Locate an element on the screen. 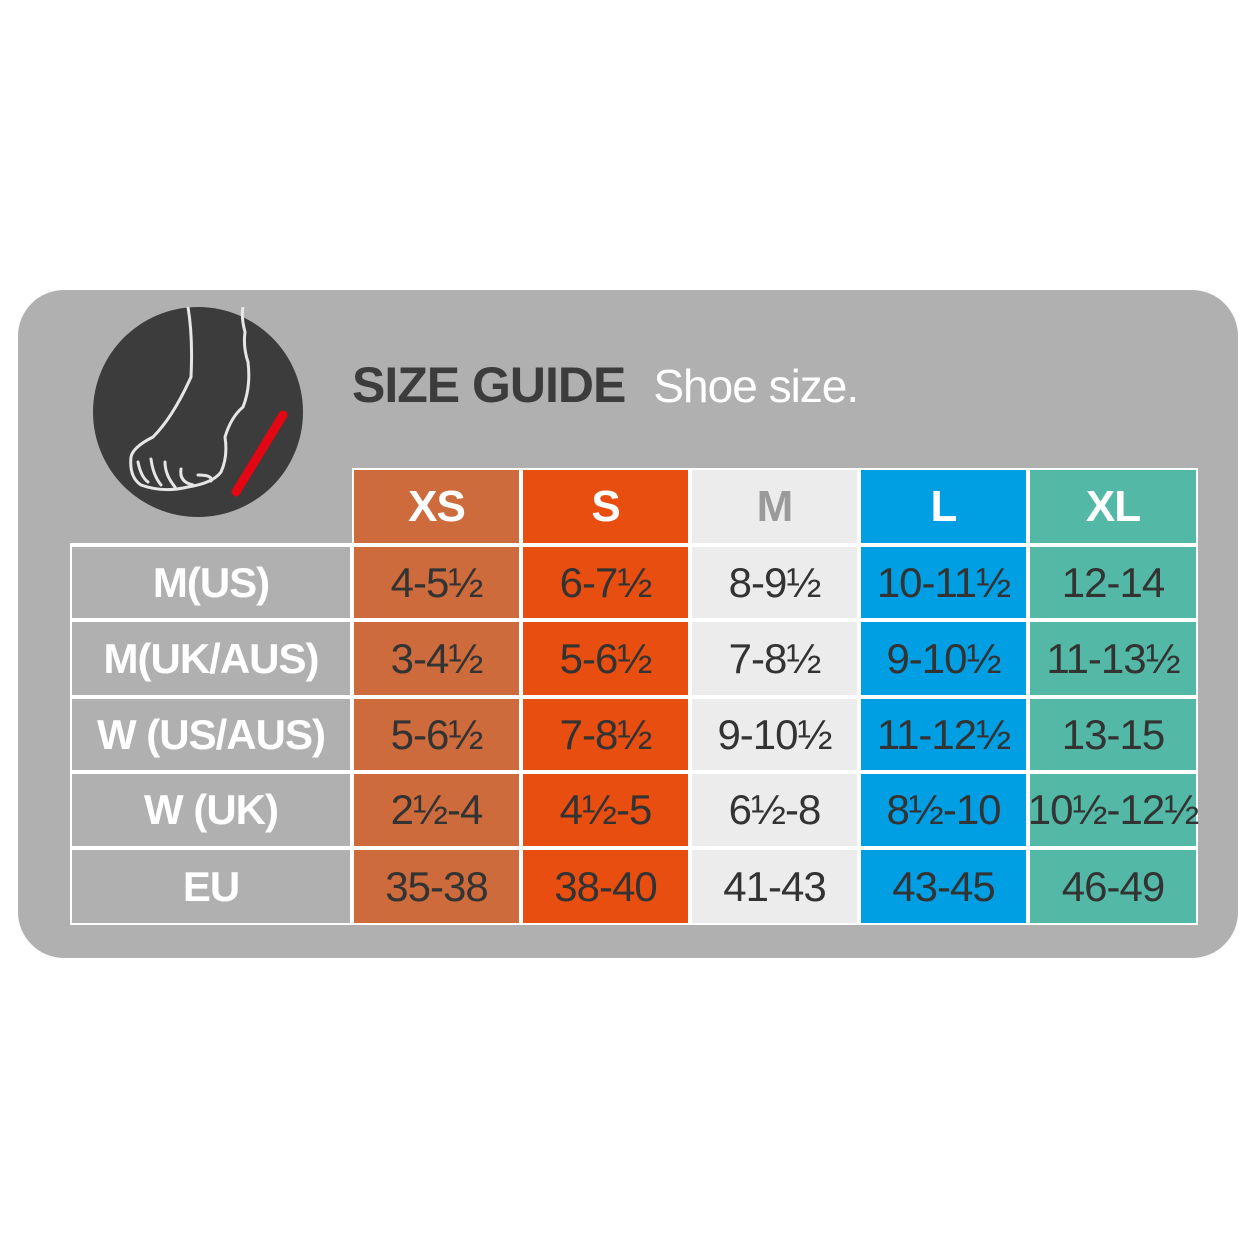  size-cell: 11-13½ is located at coordinates (1113, 658).